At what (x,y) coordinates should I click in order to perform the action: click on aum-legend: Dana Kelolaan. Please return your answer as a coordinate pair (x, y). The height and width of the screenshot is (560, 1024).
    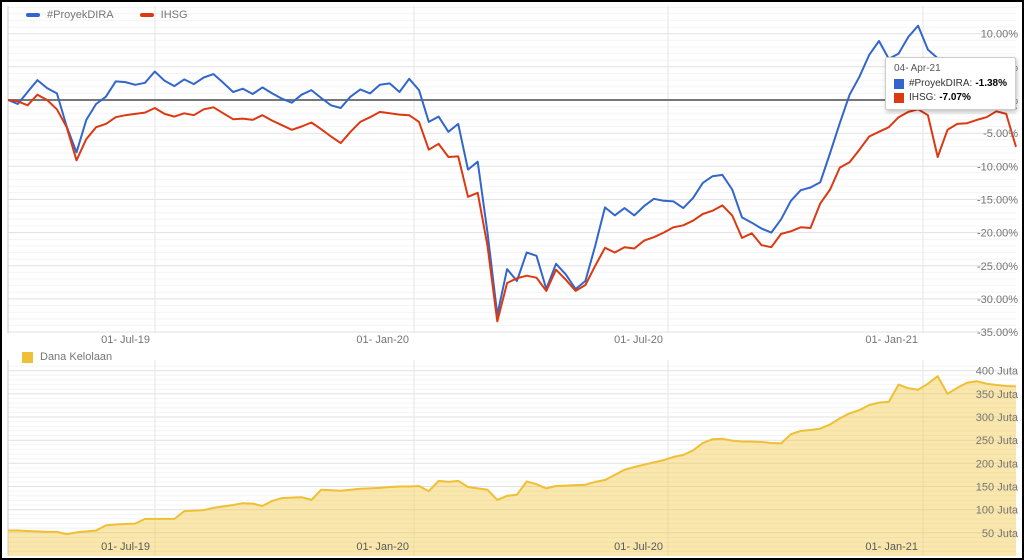
    Looking at the image, I should click on (67, 357).